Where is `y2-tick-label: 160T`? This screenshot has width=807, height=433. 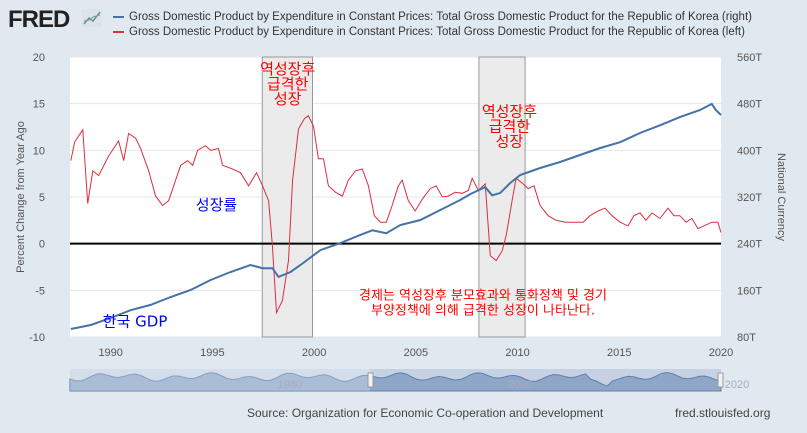 y2-tick-label: 160T is located at coordinates (749, 291).